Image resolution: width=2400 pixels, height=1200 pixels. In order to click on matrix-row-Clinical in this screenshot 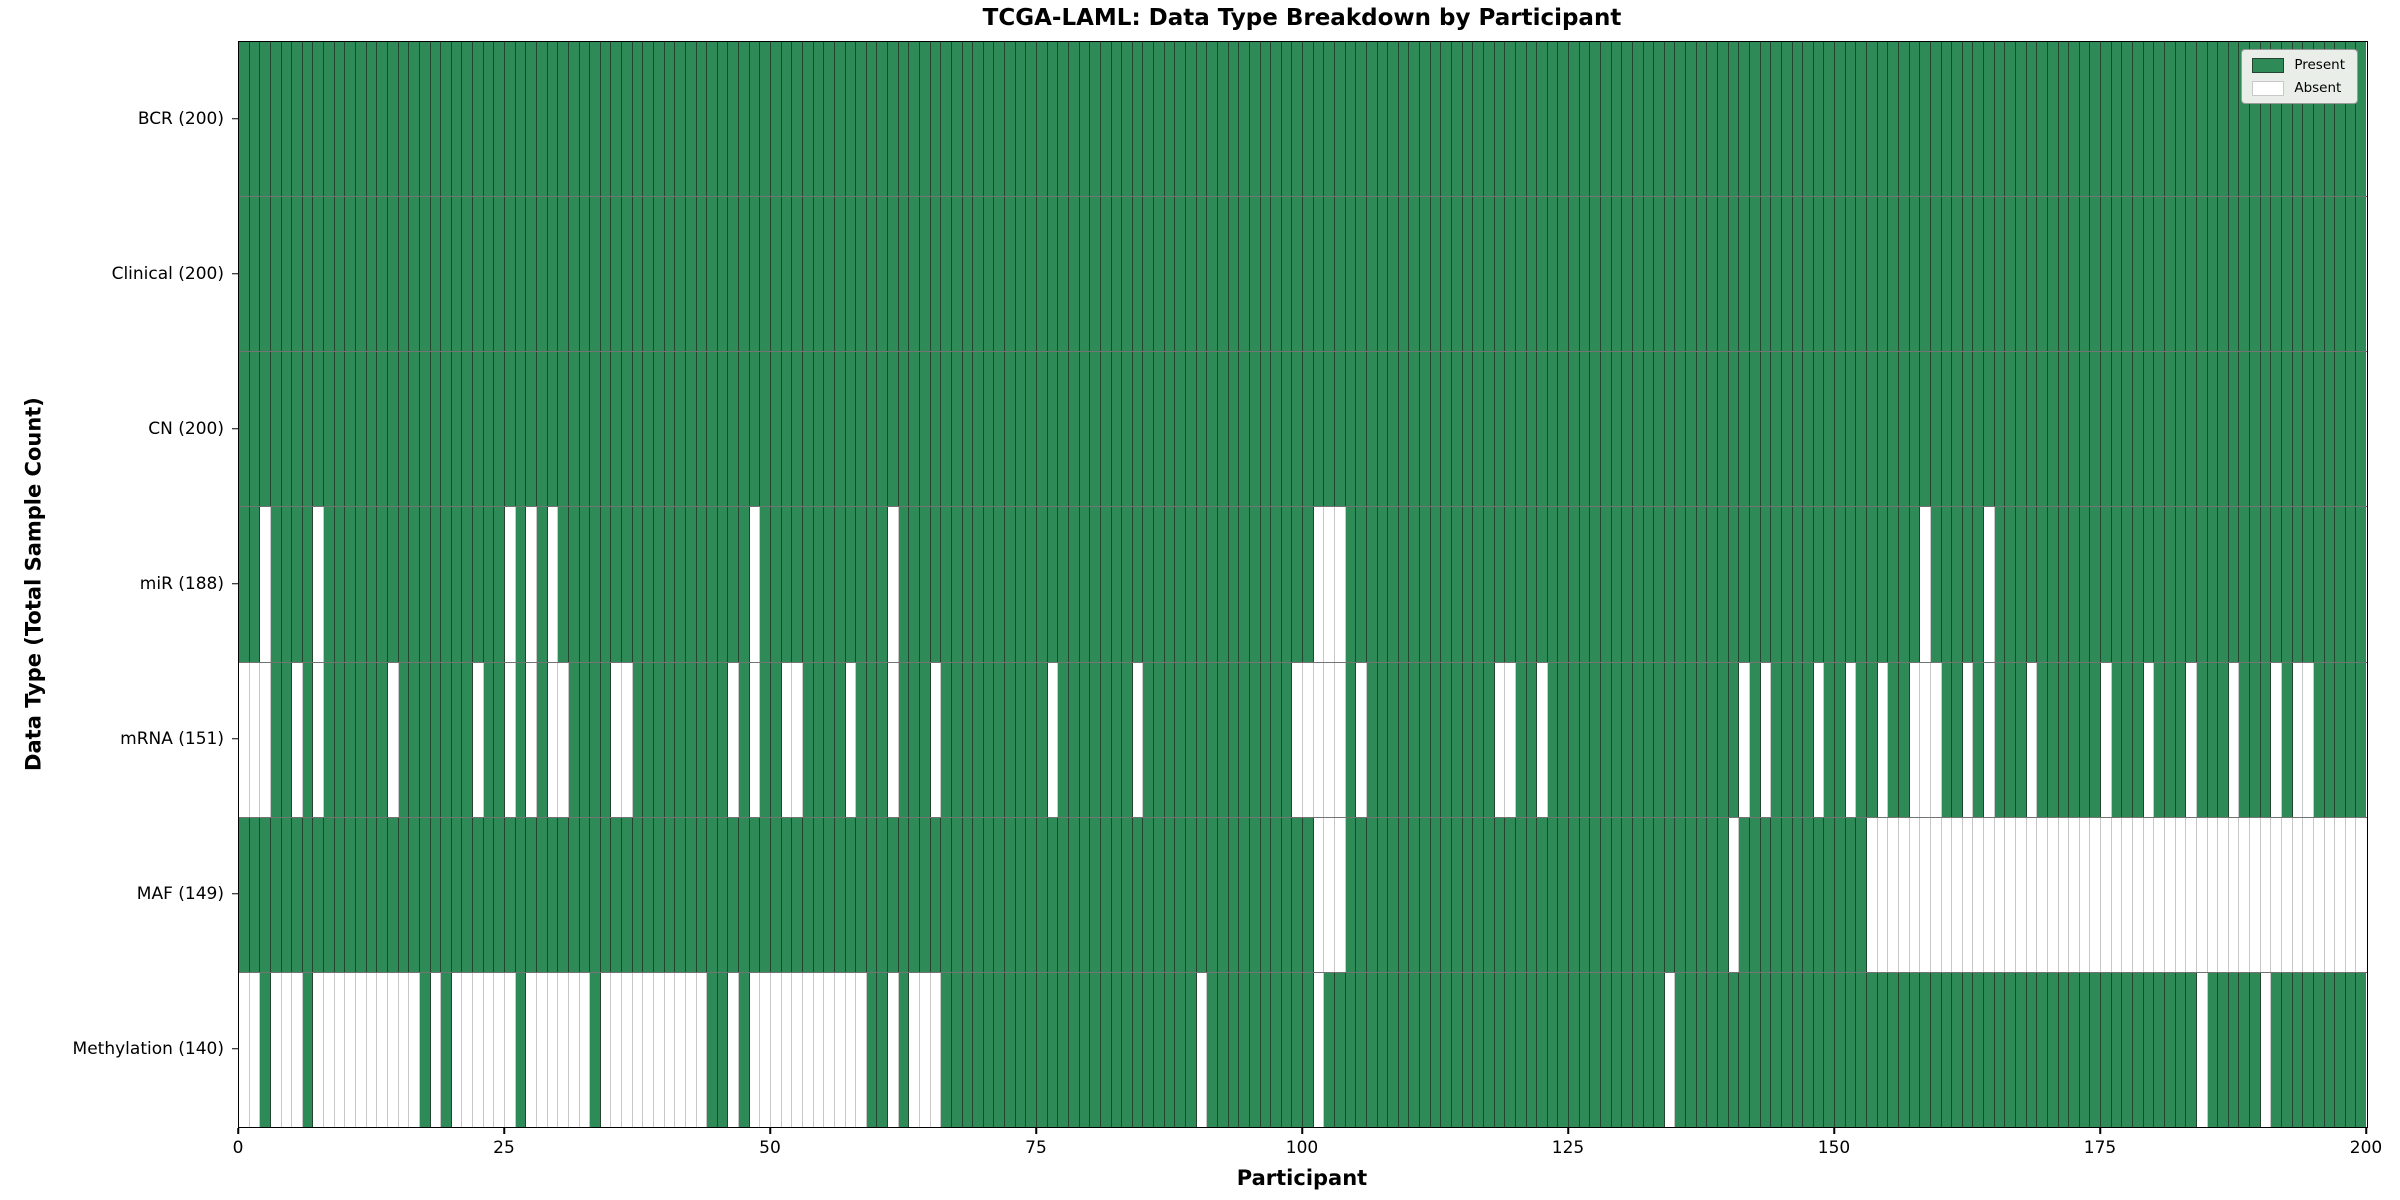, I will do `click(1303, 274)`.